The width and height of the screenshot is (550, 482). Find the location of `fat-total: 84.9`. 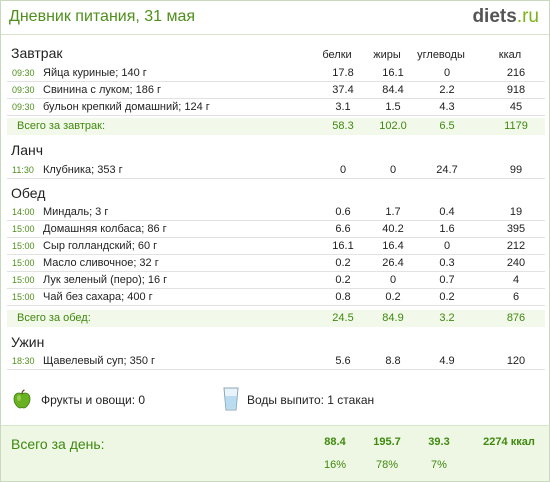

fat-total: 84.9 is located at coordinates (393, 318).